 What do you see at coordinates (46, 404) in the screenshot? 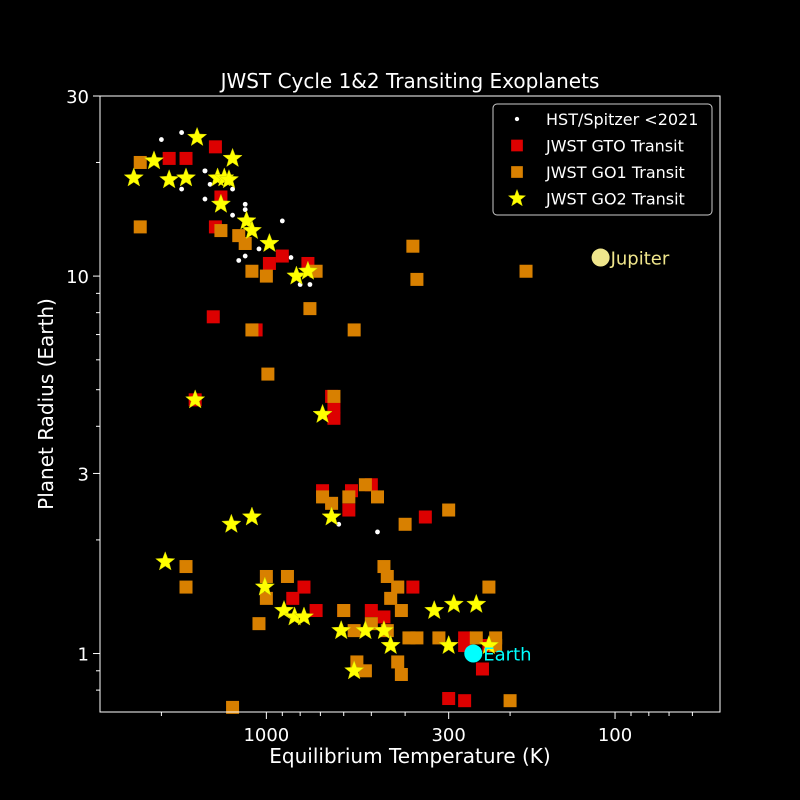
I see `y-axis-label: Planet Radius (Earth)` at bounding box center [46, 404].